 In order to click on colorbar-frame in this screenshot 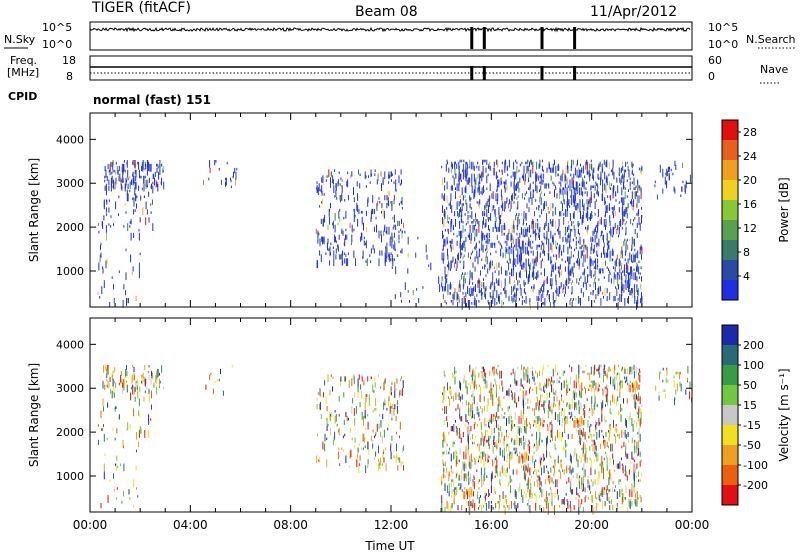, I will do `click(730, 415)`.